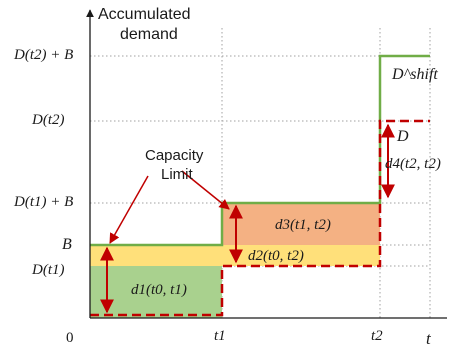 Image resolution: width=456 pixels, height=352 pixels. Describe the element at coordinates (220, 336) in the screenshot. I see `x-tick-t1: t1` at that location.